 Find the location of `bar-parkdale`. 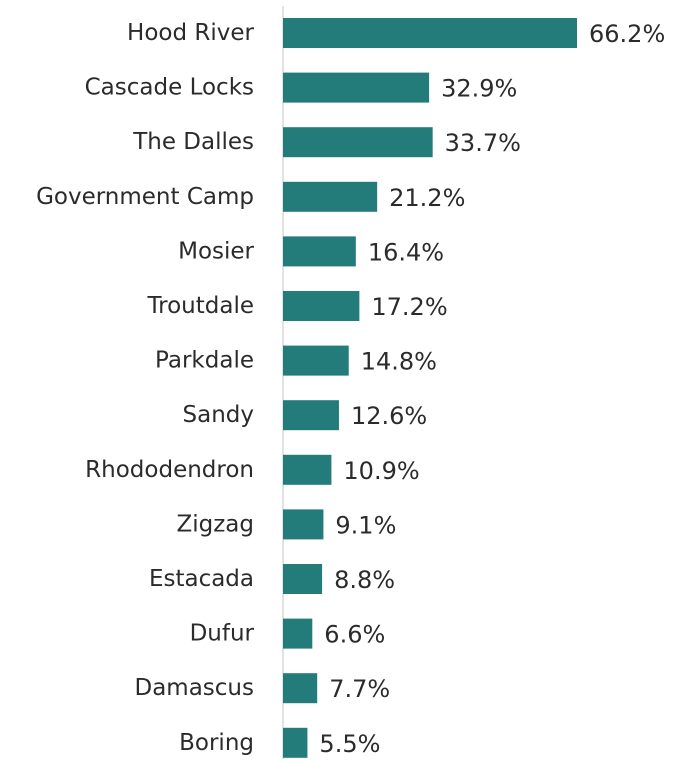

bar-parkdale is located at coordinates (316, 360).